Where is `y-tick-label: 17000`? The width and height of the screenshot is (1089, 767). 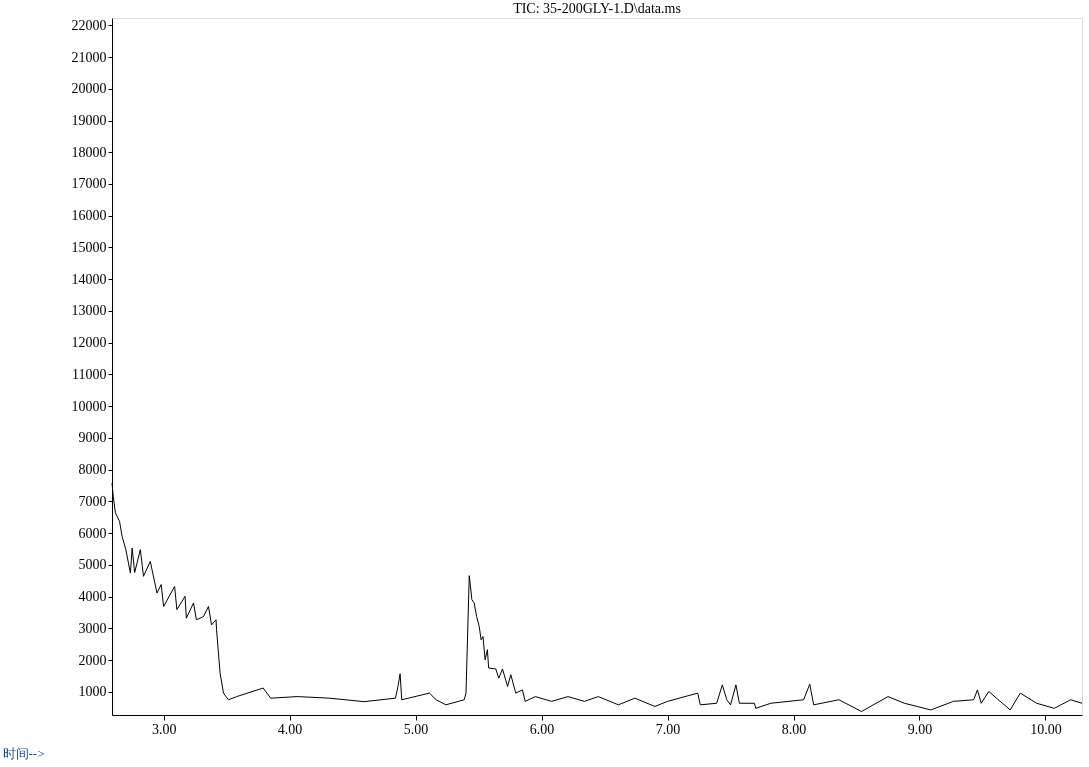 y-tick-label: 17000 is located at coordinates (89, 184).